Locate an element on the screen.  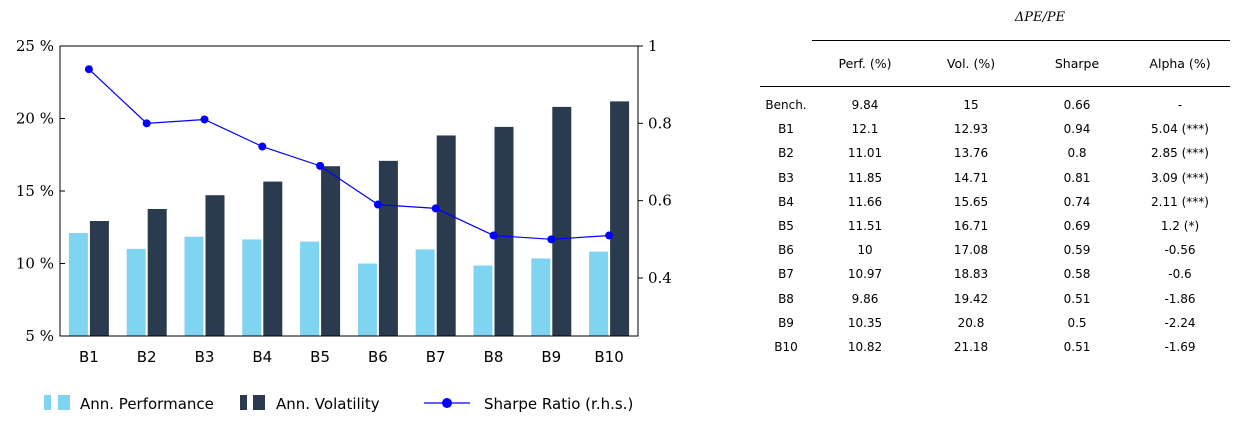
table-cell: 14.71 is located at coordinates (971, 177).